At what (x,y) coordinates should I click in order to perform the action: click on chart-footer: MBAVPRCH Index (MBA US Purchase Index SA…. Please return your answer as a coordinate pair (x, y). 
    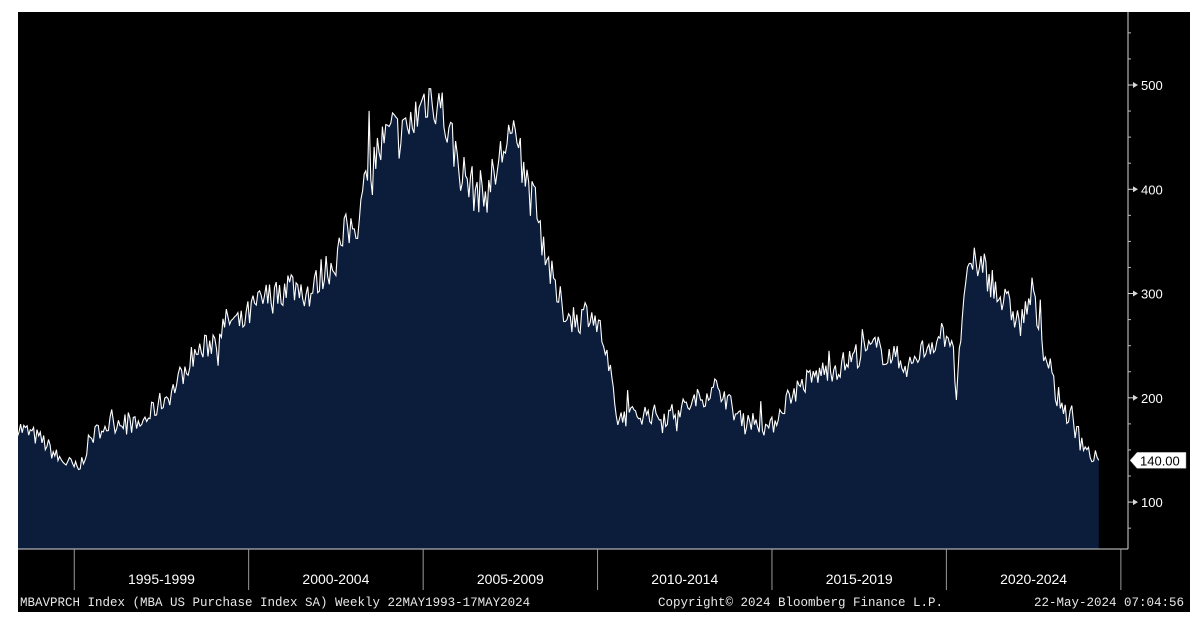
    Looking at the image, I should click on (604, 603).